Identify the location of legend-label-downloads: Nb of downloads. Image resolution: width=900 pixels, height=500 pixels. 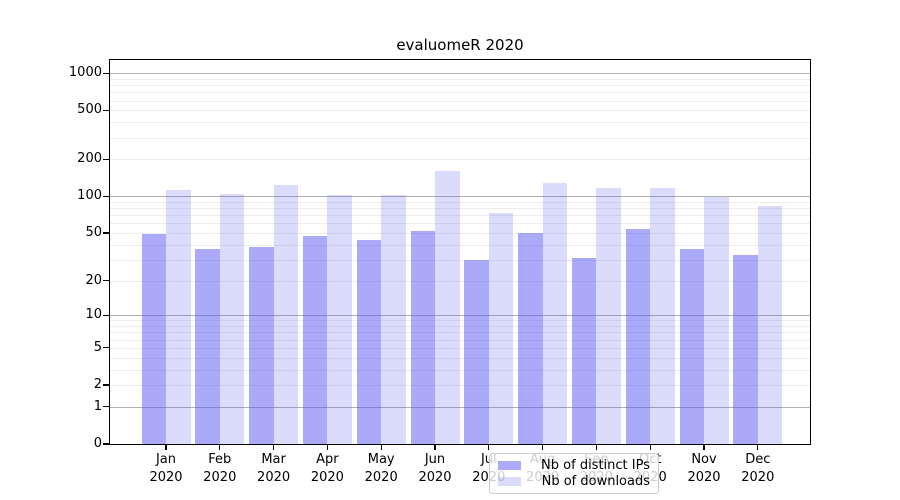
(595, 482).